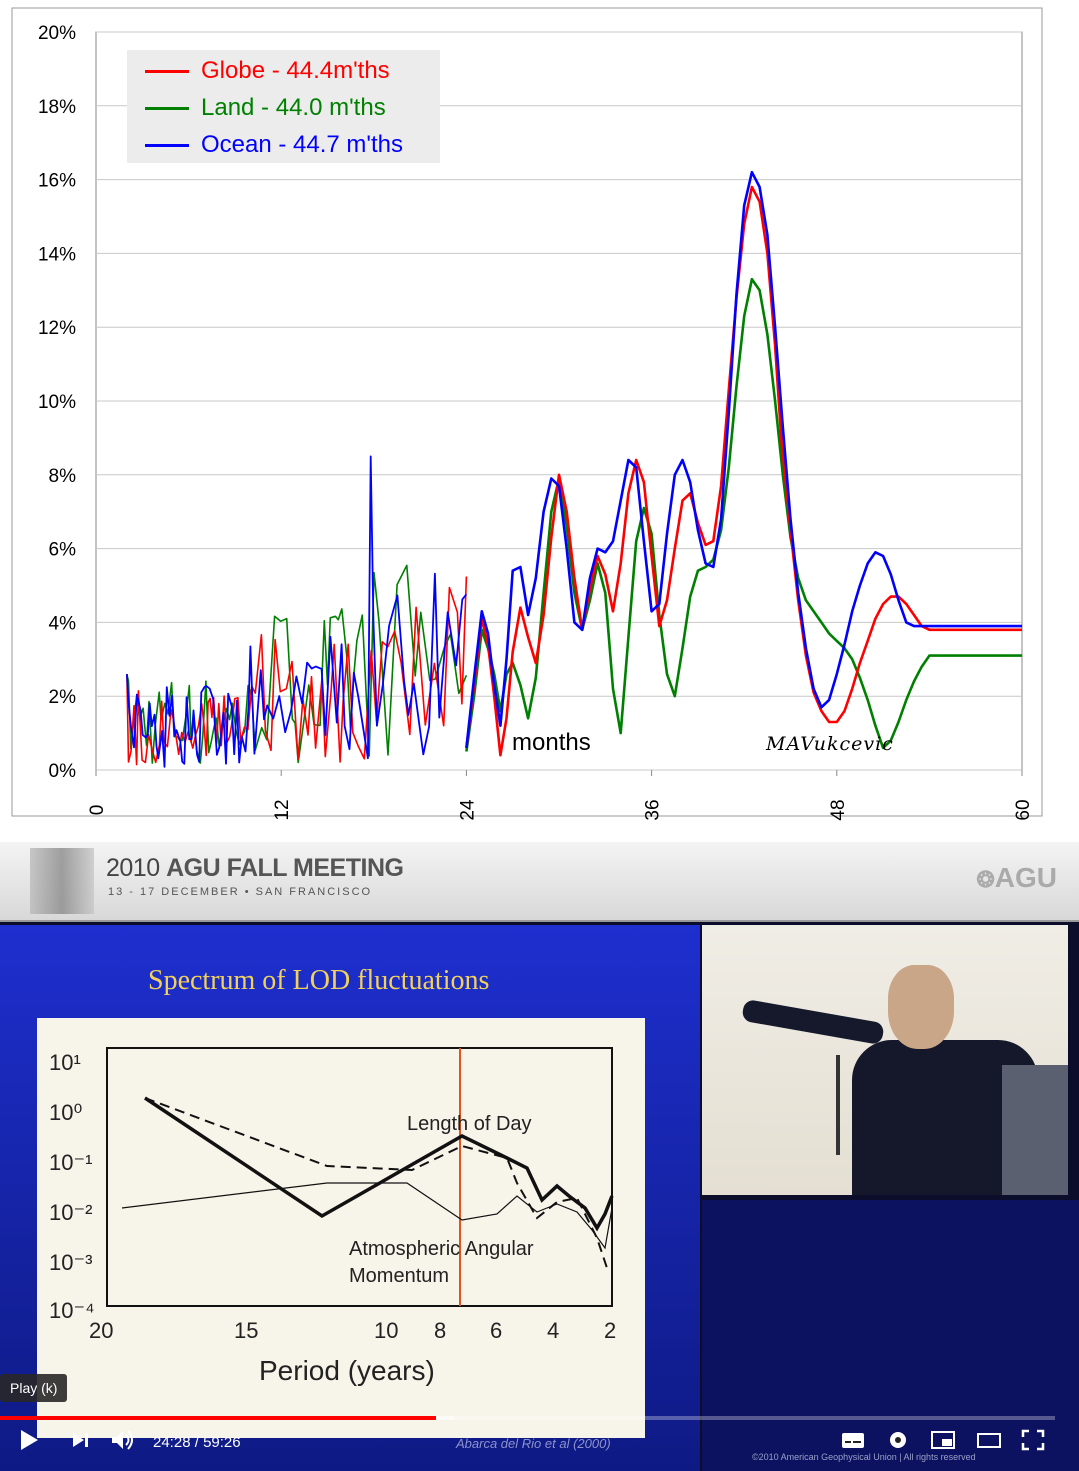 The height and width of the screenshot is (1471, 1079). I want to click on lod-dashed-line, so click(376, 1183).